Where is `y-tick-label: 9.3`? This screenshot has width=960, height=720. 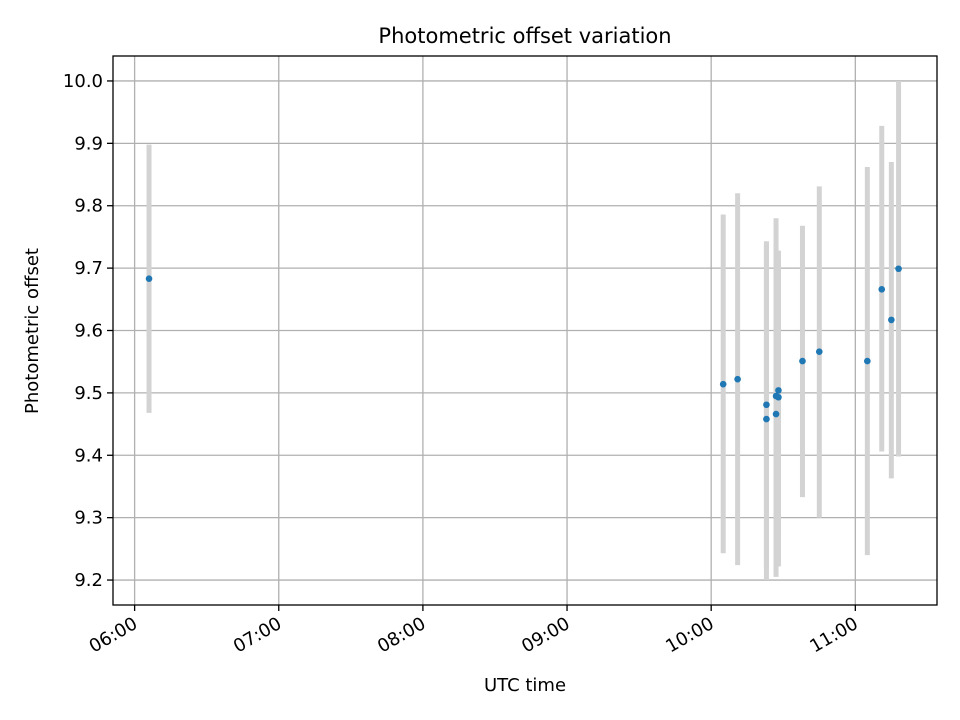
y-tick-label: 9.3 is located at coordinates (88, 518).